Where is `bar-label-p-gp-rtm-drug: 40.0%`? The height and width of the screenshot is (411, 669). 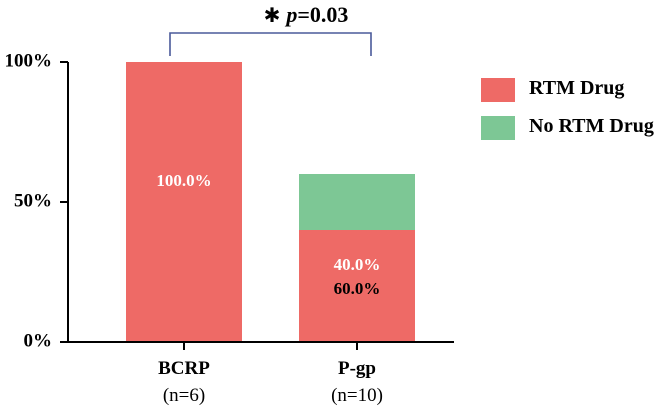
bar-label-p-gp-rtm-drug: 40.0% is located at coordinates (357, 264).